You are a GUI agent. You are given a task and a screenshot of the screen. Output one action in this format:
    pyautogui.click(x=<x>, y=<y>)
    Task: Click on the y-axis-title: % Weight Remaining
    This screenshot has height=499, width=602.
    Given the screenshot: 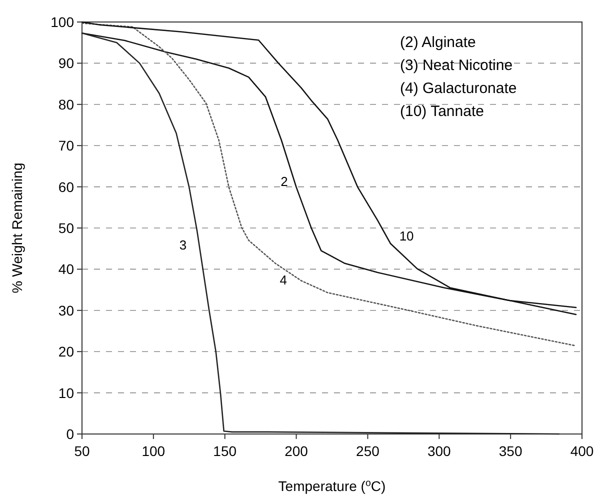 What is the action you would take?
    pyautogui.click(x=17, y=228)
    